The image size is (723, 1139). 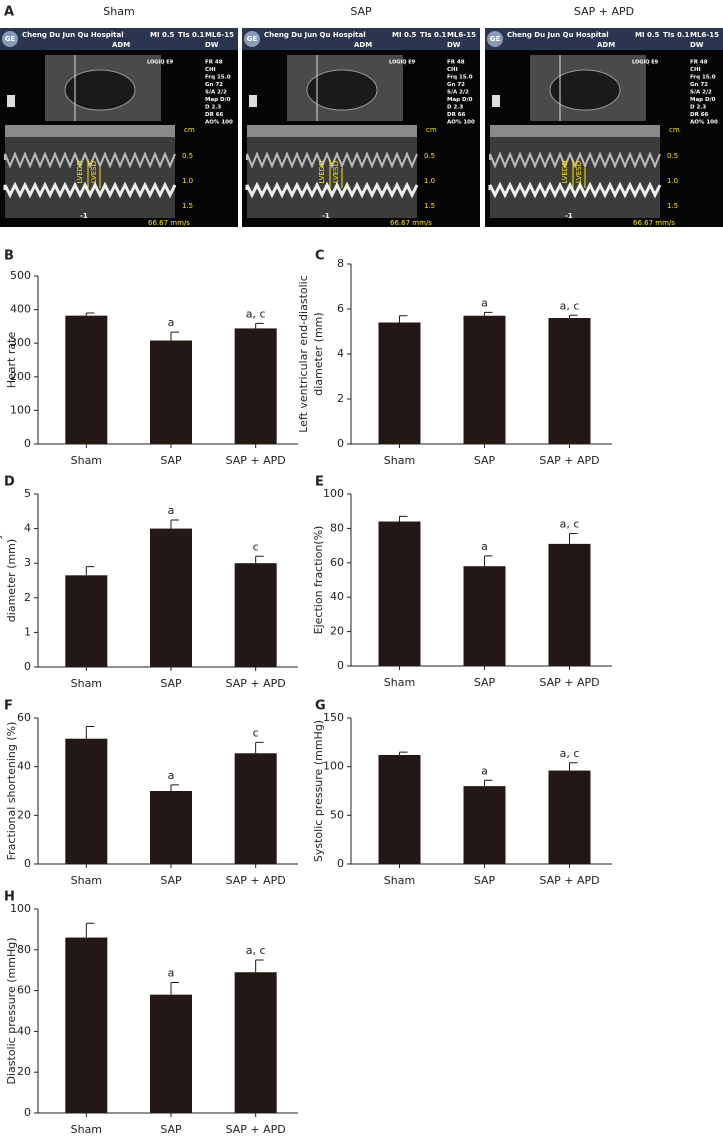 I want to click on depth-tick: 1.5, so click(x=187, y=206).